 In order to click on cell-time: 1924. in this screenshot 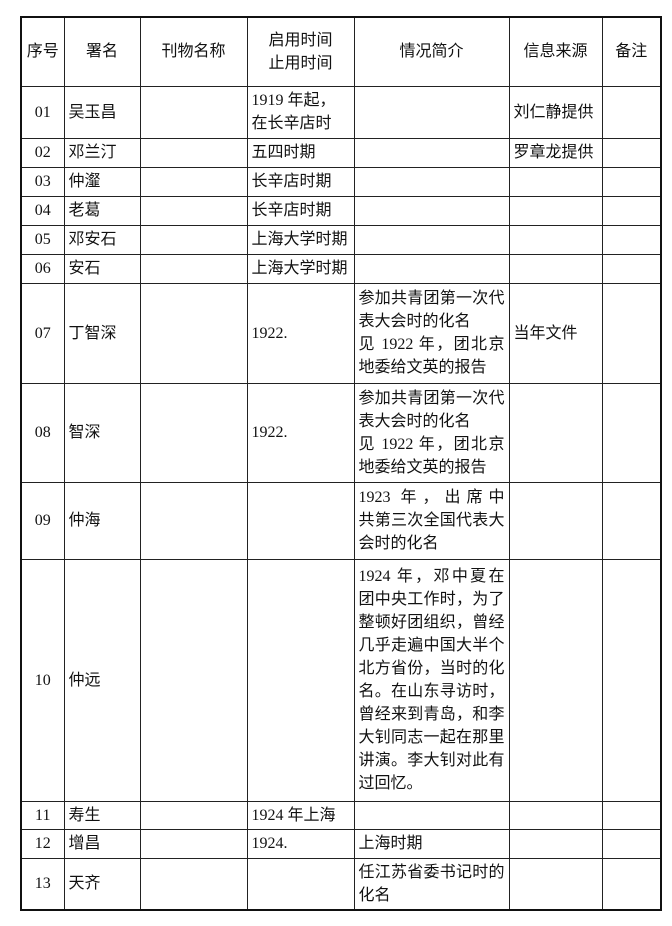, I will do `click(300, 843)`.